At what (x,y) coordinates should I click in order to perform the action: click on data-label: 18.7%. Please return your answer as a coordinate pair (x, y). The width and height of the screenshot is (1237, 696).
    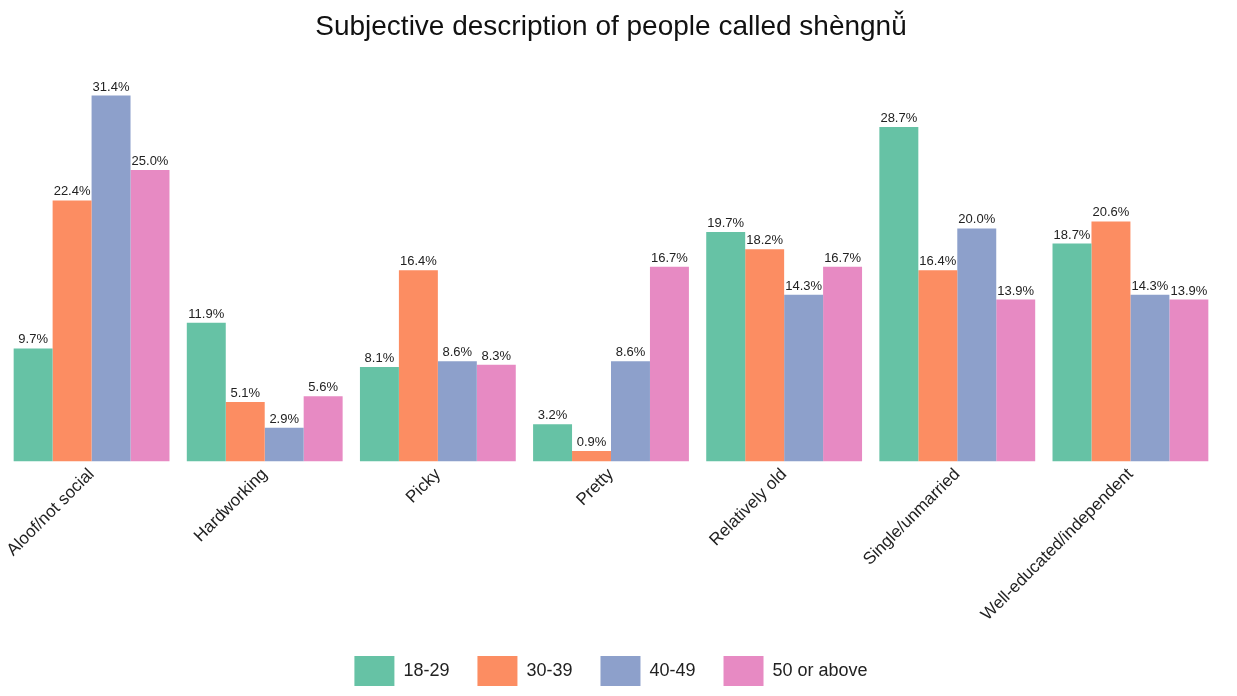
    Looking at the image, I should click on (1072, 234).